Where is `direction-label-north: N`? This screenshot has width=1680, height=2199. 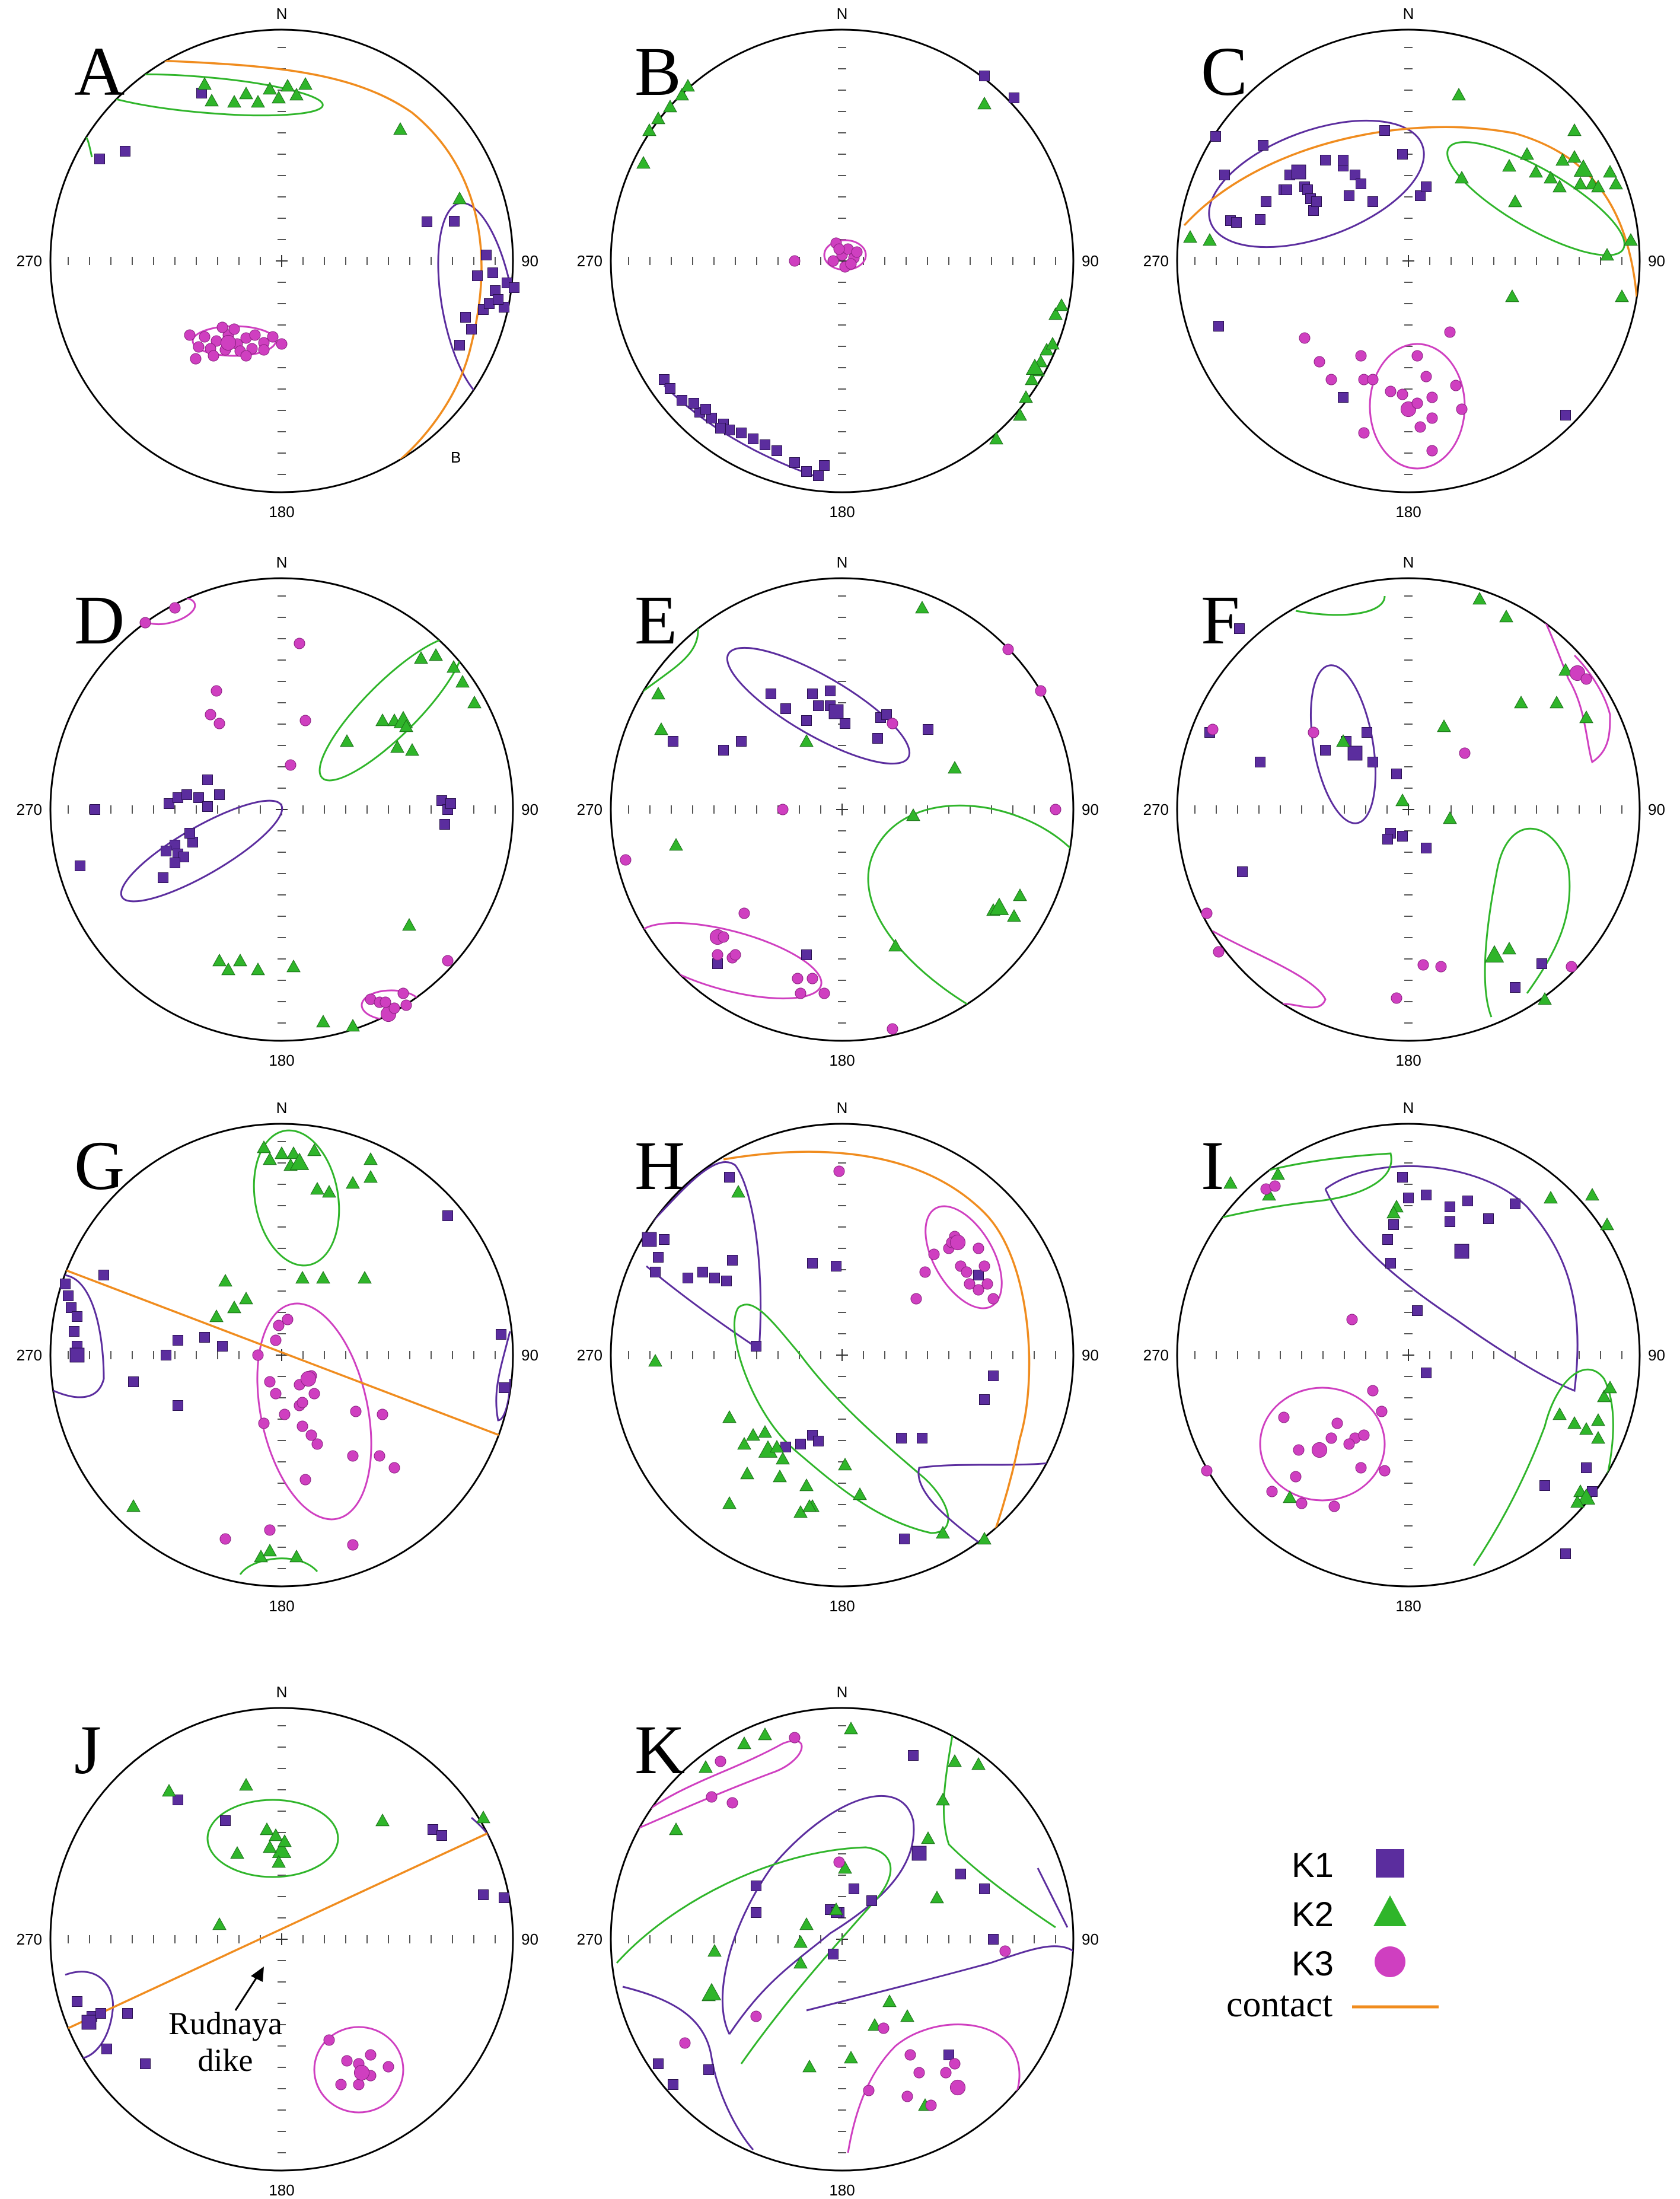 direction-label-north: N is located at coordinates (842, 562).